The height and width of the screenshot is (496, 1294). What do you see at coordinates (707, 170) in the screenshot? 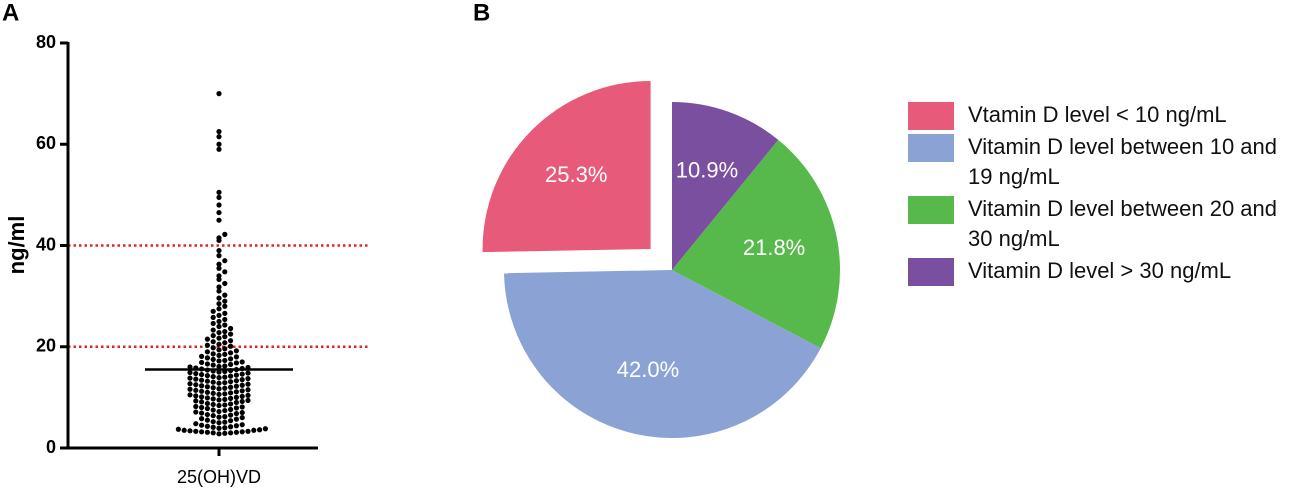
I see `slice-label: 10.9%` at bounding box center [707, 170].